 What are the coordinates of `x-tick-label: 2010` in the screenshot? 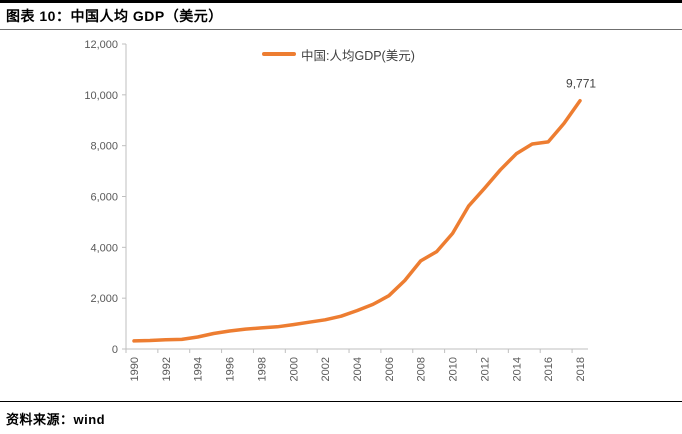 It's located at (454, 369).